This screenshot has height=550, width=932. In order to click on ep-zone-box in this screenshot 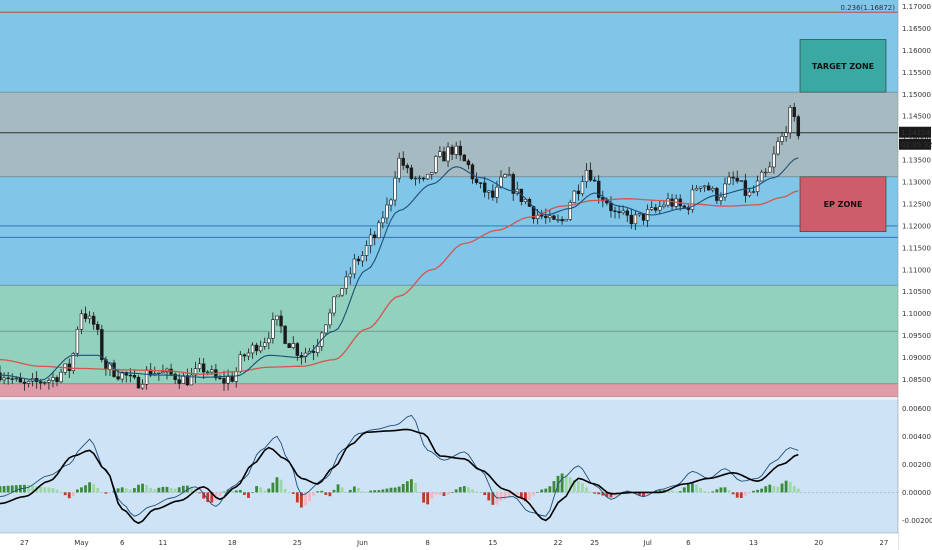, I will do `click(843, 204)`.